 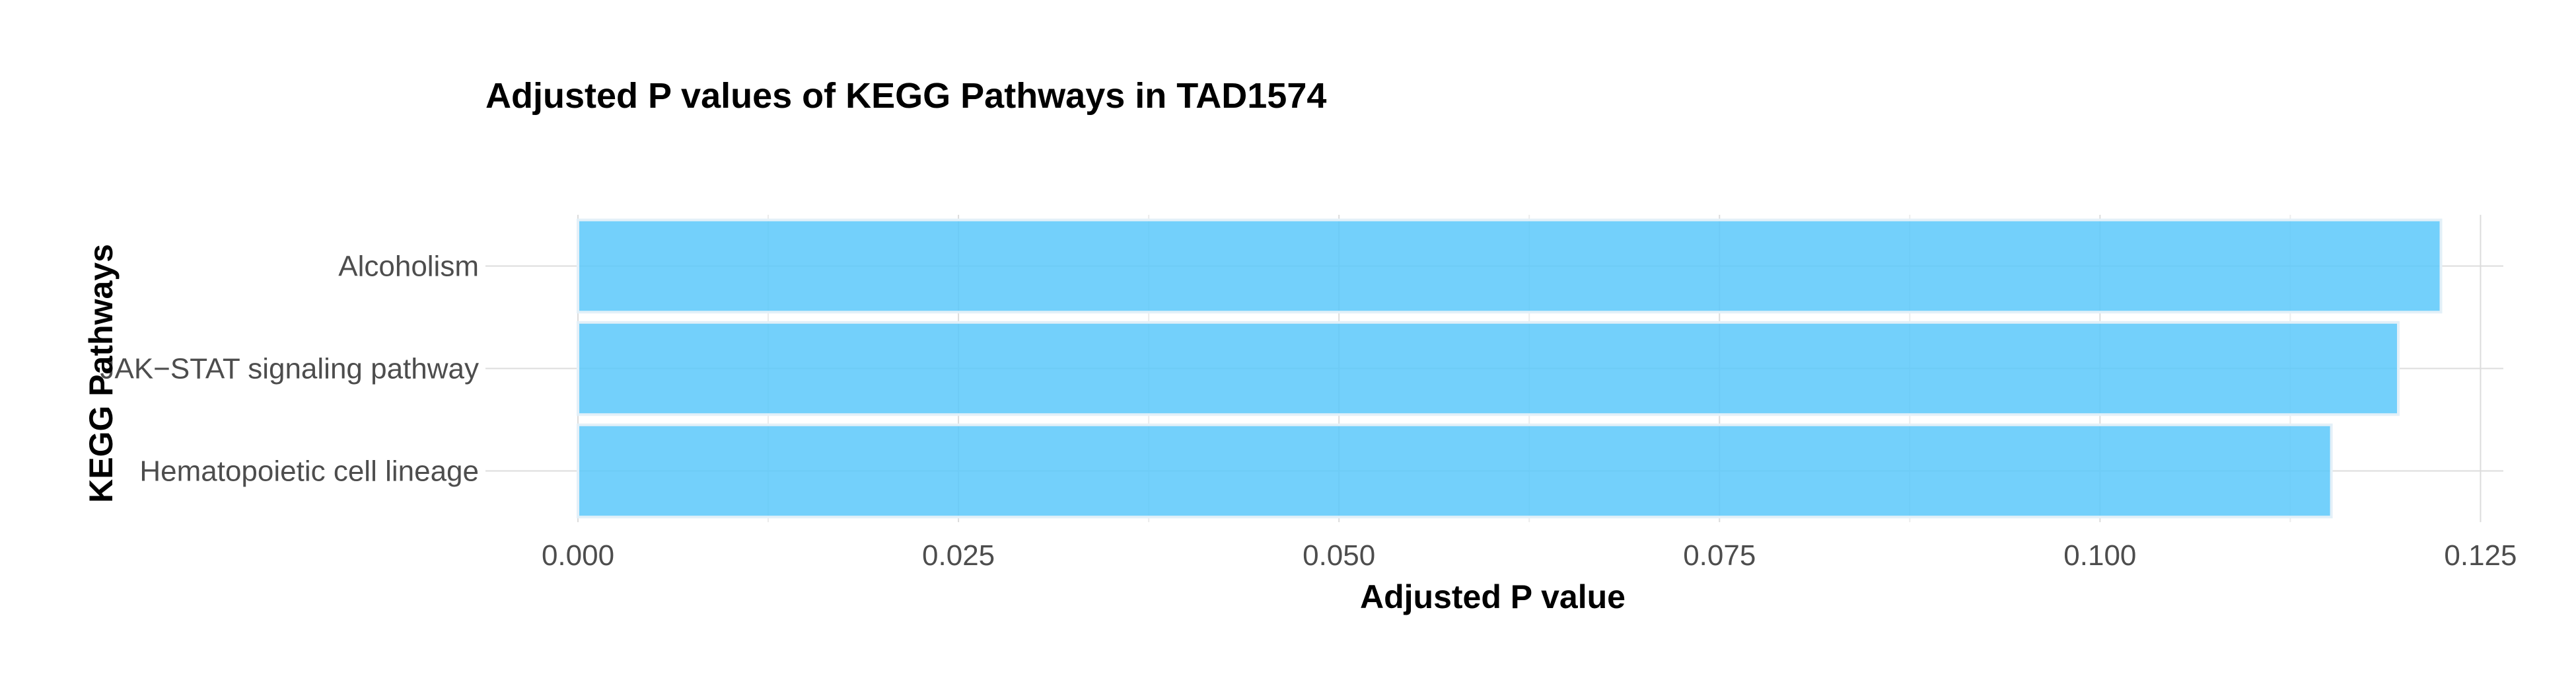 I want to click on x-tick-label: 0.100, so click(x=2099, y=555).